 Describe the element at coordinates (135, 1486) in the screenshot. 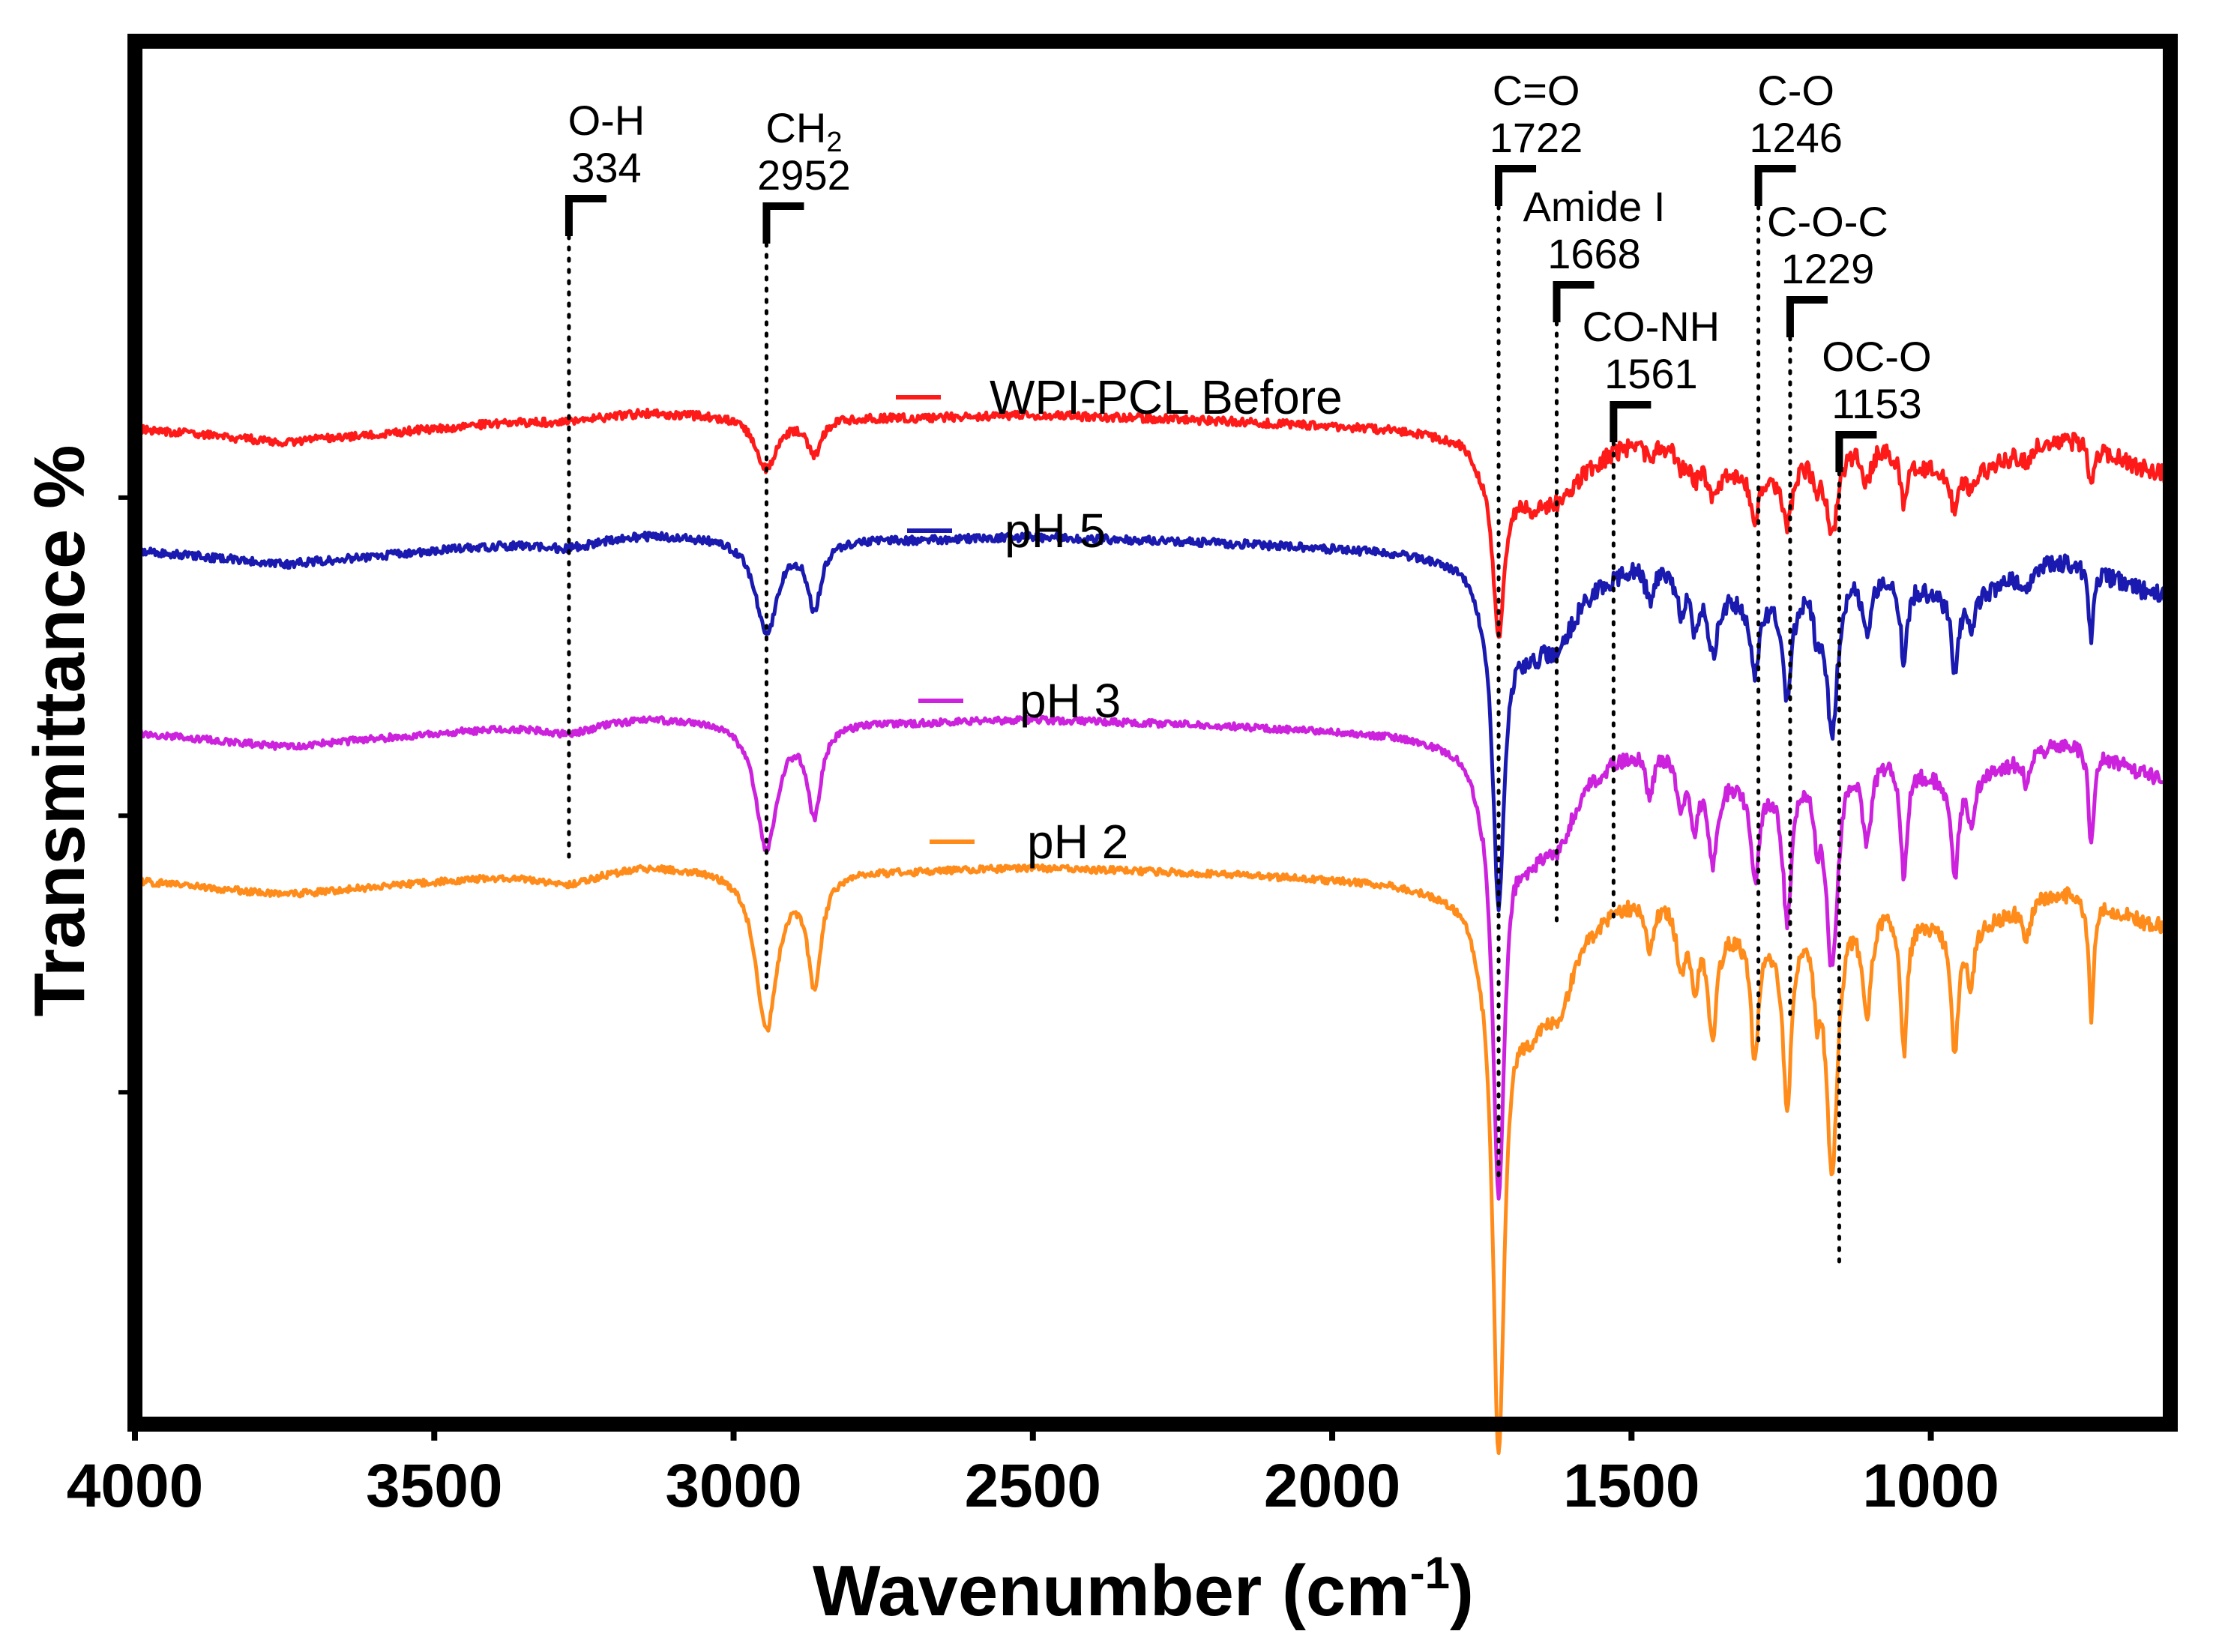

I see `x-tick-label: 4000` at that location.